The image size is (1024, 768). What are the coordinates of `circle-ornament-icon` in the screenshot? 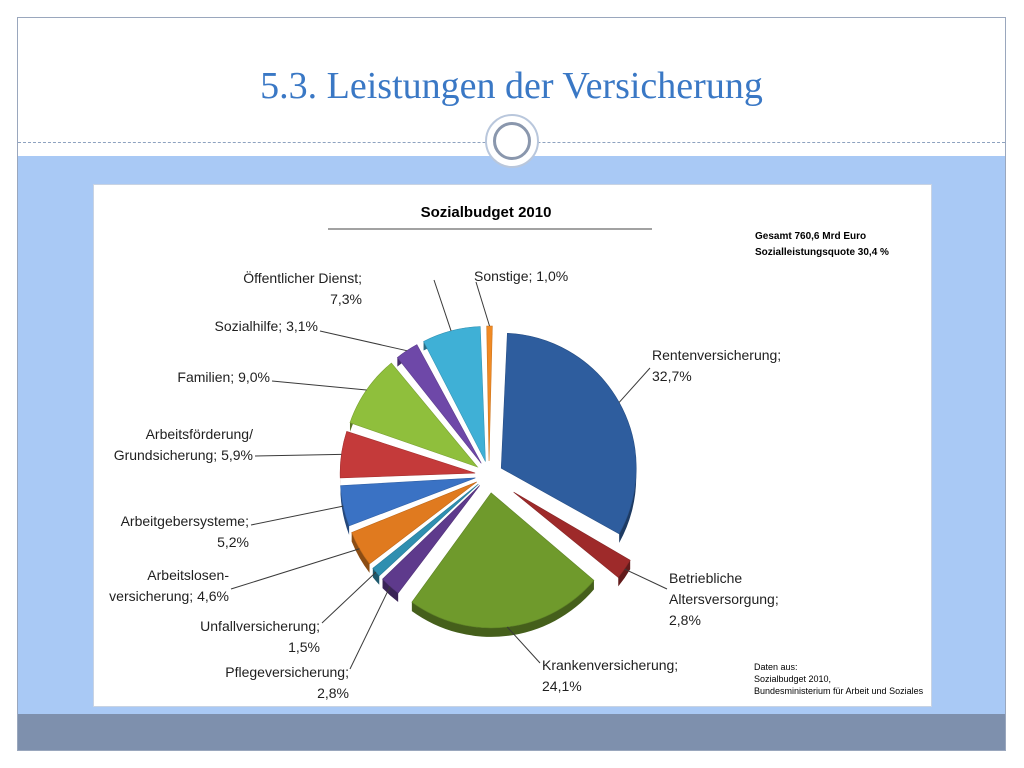 It's located at (512, 141).